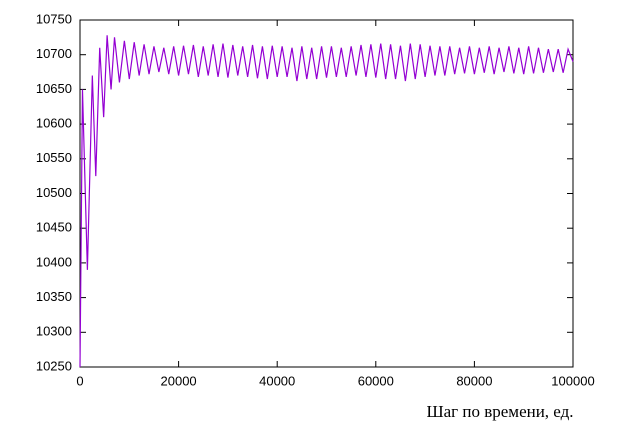 The height and width of the screenshot is (434, 619). Describe the element at coordinates (54, 331) in the screenshot. I see `y-tick-label: 10300` at that location.